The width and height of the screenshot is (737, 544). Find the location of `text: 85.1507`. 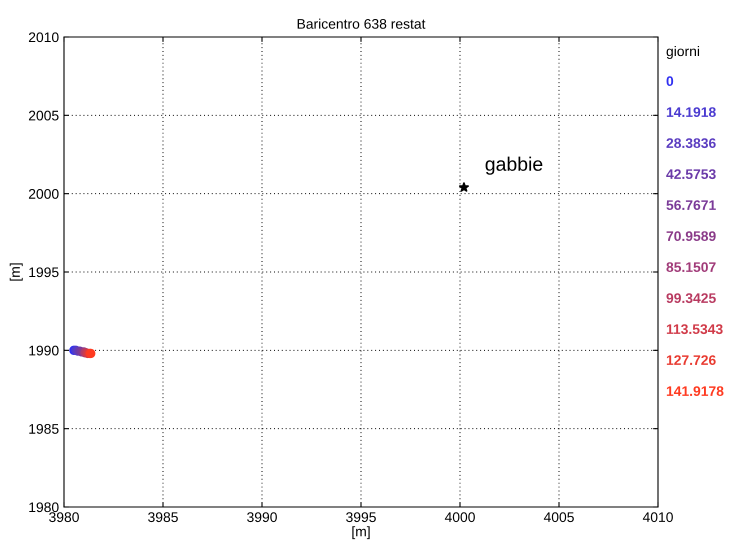

text: 85.1507 is located at coordinates (691, 267).